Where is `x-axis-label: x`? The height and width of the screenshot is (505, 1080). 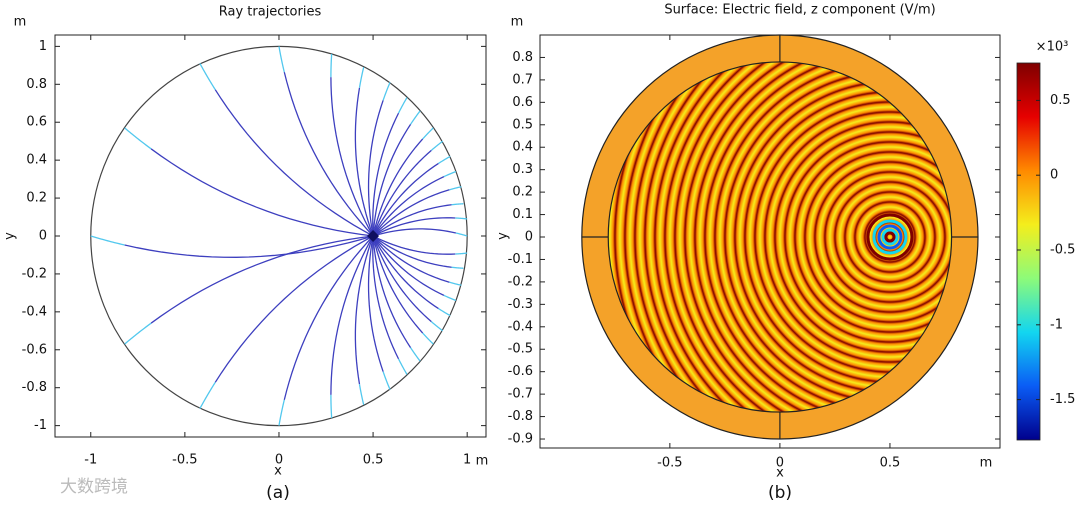
x-axis-label: x is located at coordinates (278, 471).